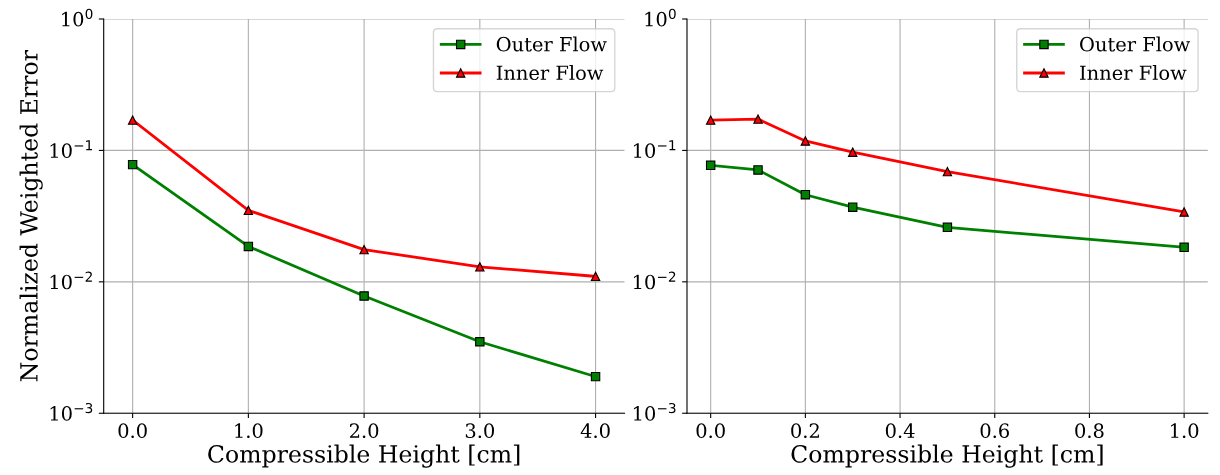 The width and height of the screenshot is (1220, 475). What do you see at coordinates (364, 431) in the screenshot?
I see `x-tick-label: 2.0` at bounding box center [364, 431].